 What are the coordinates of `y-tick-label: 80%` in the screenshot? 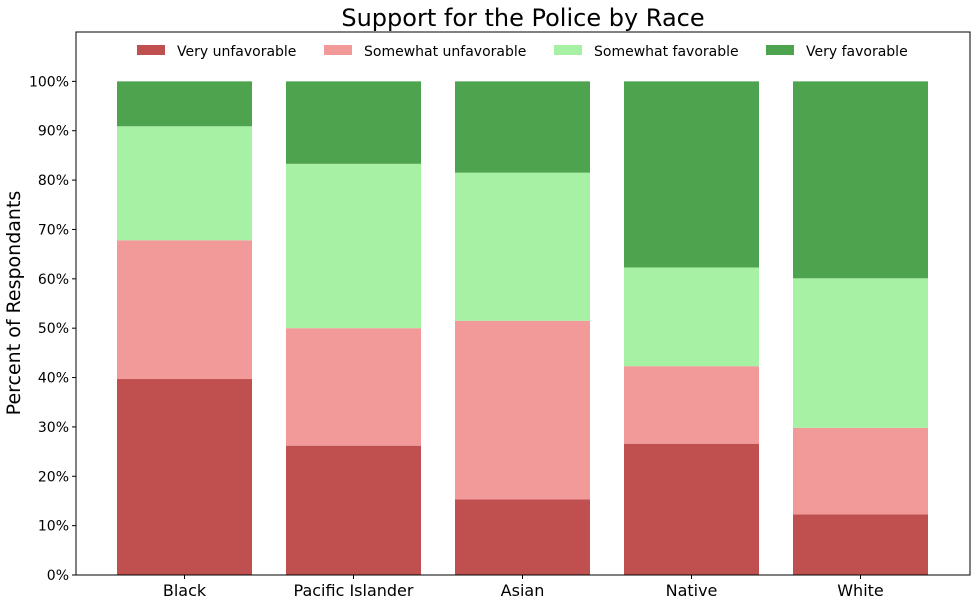 It's located at (53, 181).